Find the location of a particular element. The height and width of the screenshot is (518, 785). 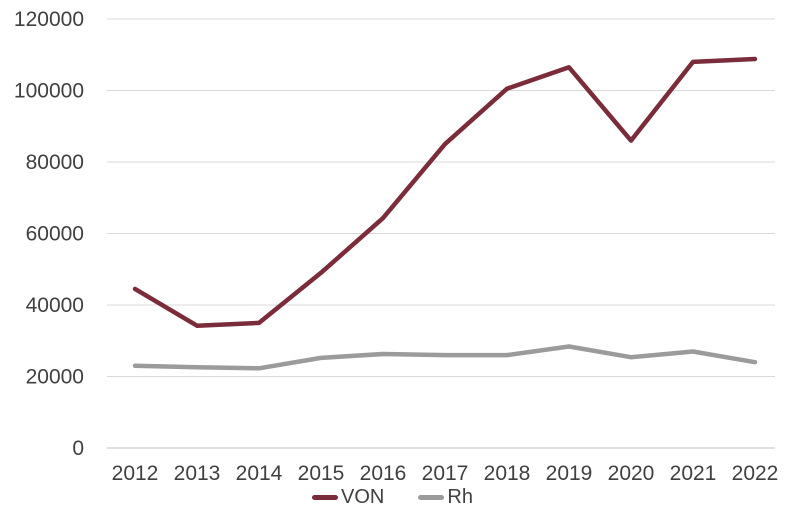

y-axis-tick-label: 20000 is located at coordinates (55, 377).